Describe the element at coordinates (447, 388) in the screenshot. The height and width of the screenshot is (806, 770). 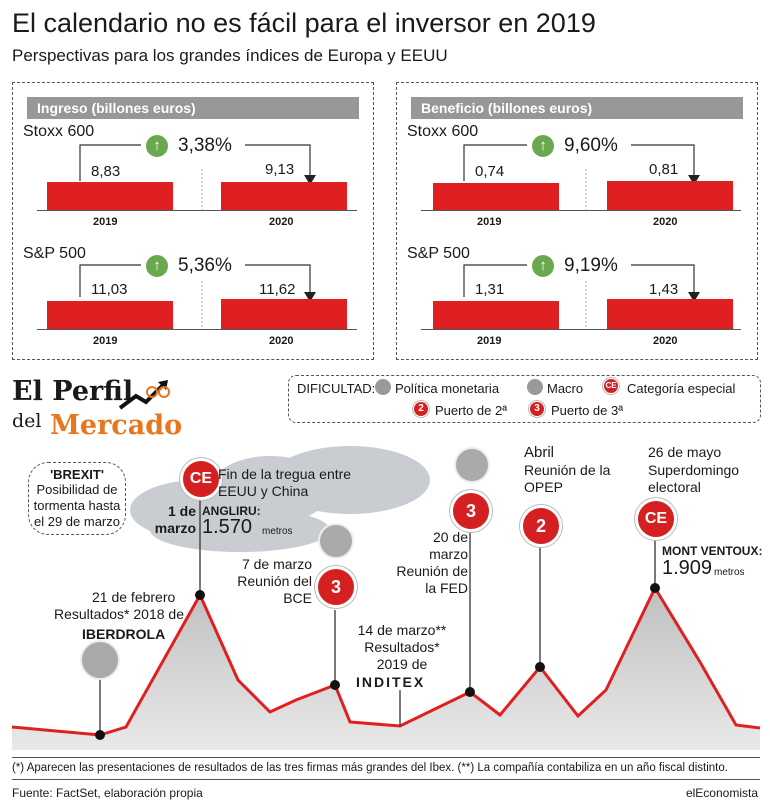
I see `legend-item: Política monetaria` at that location.